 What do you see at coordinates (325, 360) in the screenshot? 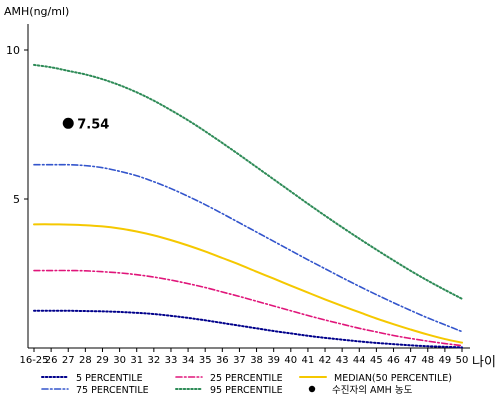
I see `x-tick-label: 42` at bounding box center [325, 360].